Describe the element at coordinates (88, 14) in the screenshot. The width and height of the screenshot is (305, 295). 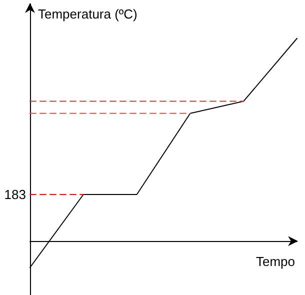
I see `y-axis-title: Temperatura (ºC)` at that location.